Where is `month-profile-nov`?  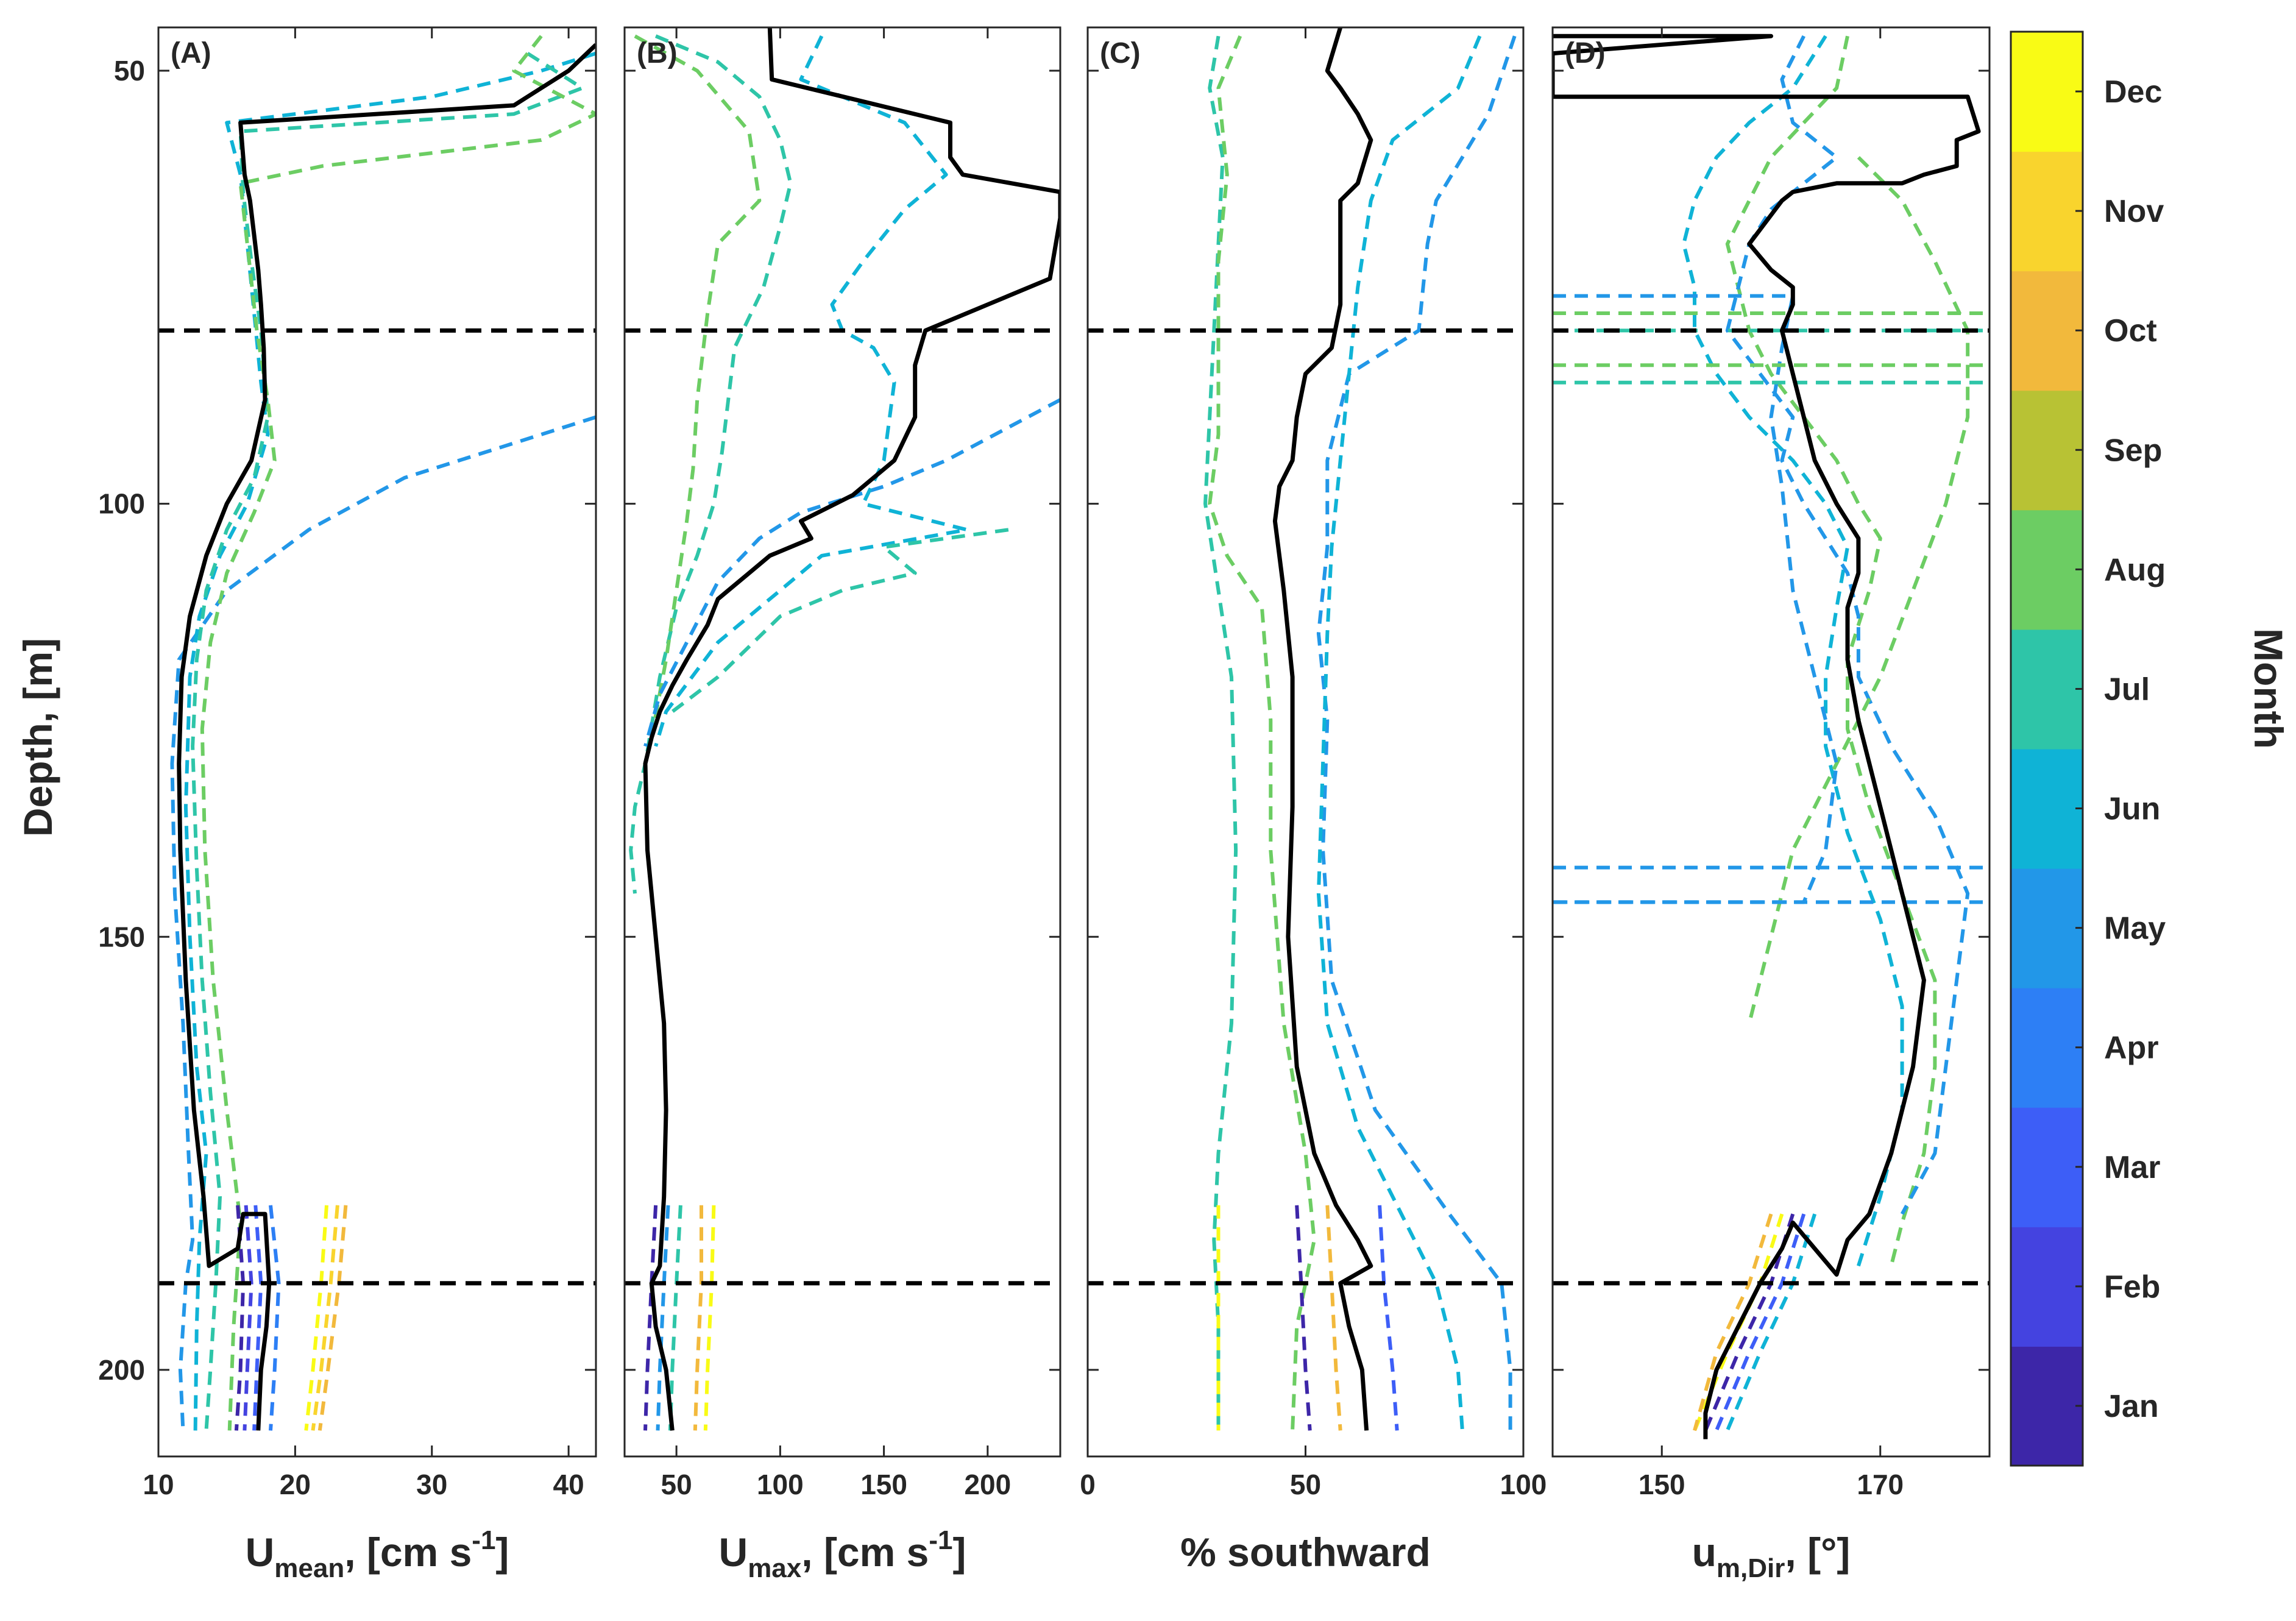
month-profile-nov is located at coordinates (325, 1318).